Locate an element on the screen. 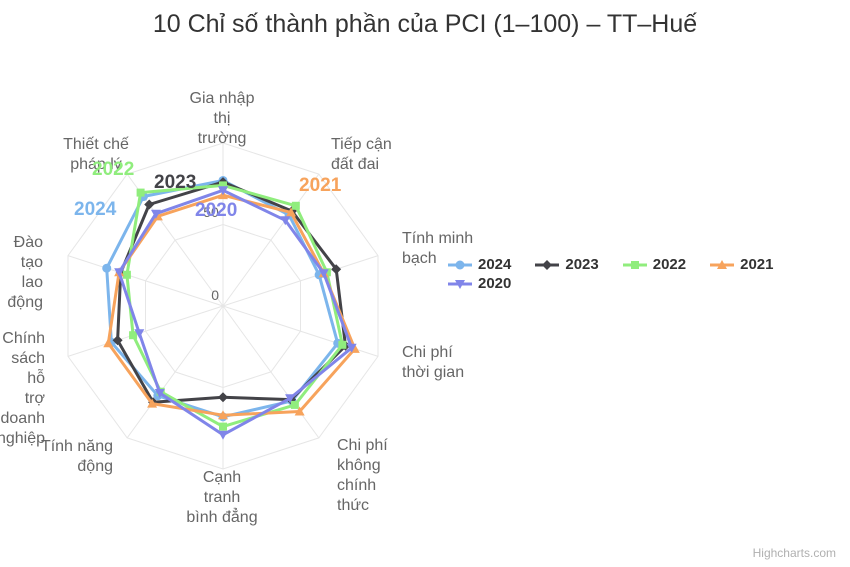 Image resolution: width=850 pixels, height=567 pixels. legend-marker-triangle-icon is located at coordinates (722, 264).